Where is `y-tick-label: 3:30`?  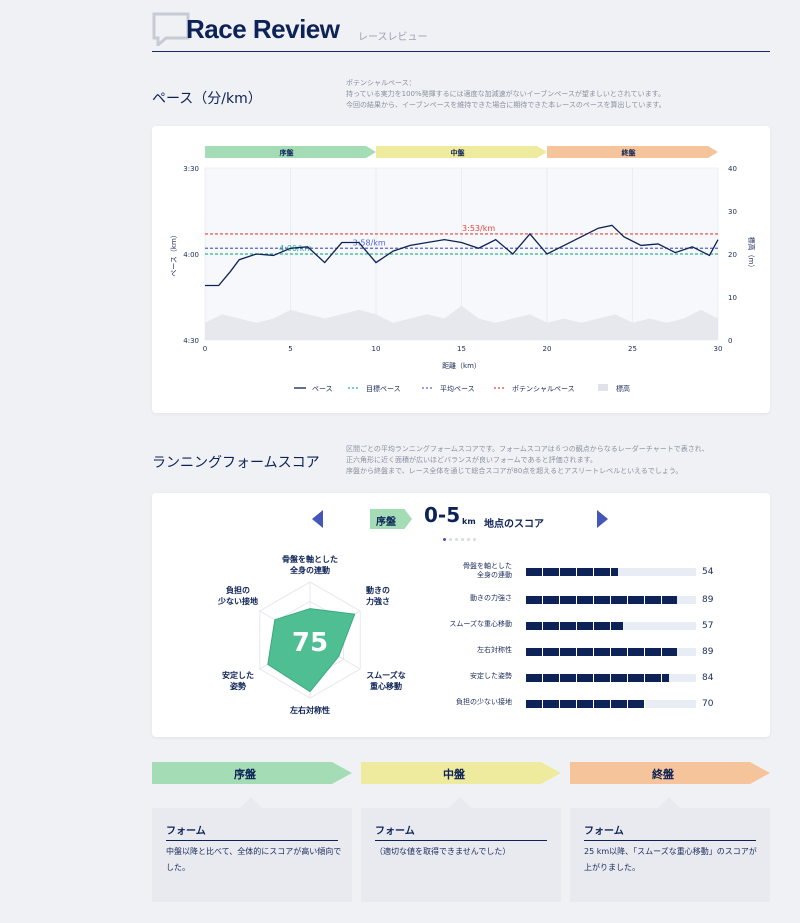 y-tick-label: 3:30 is located at coordinates (191, 169).